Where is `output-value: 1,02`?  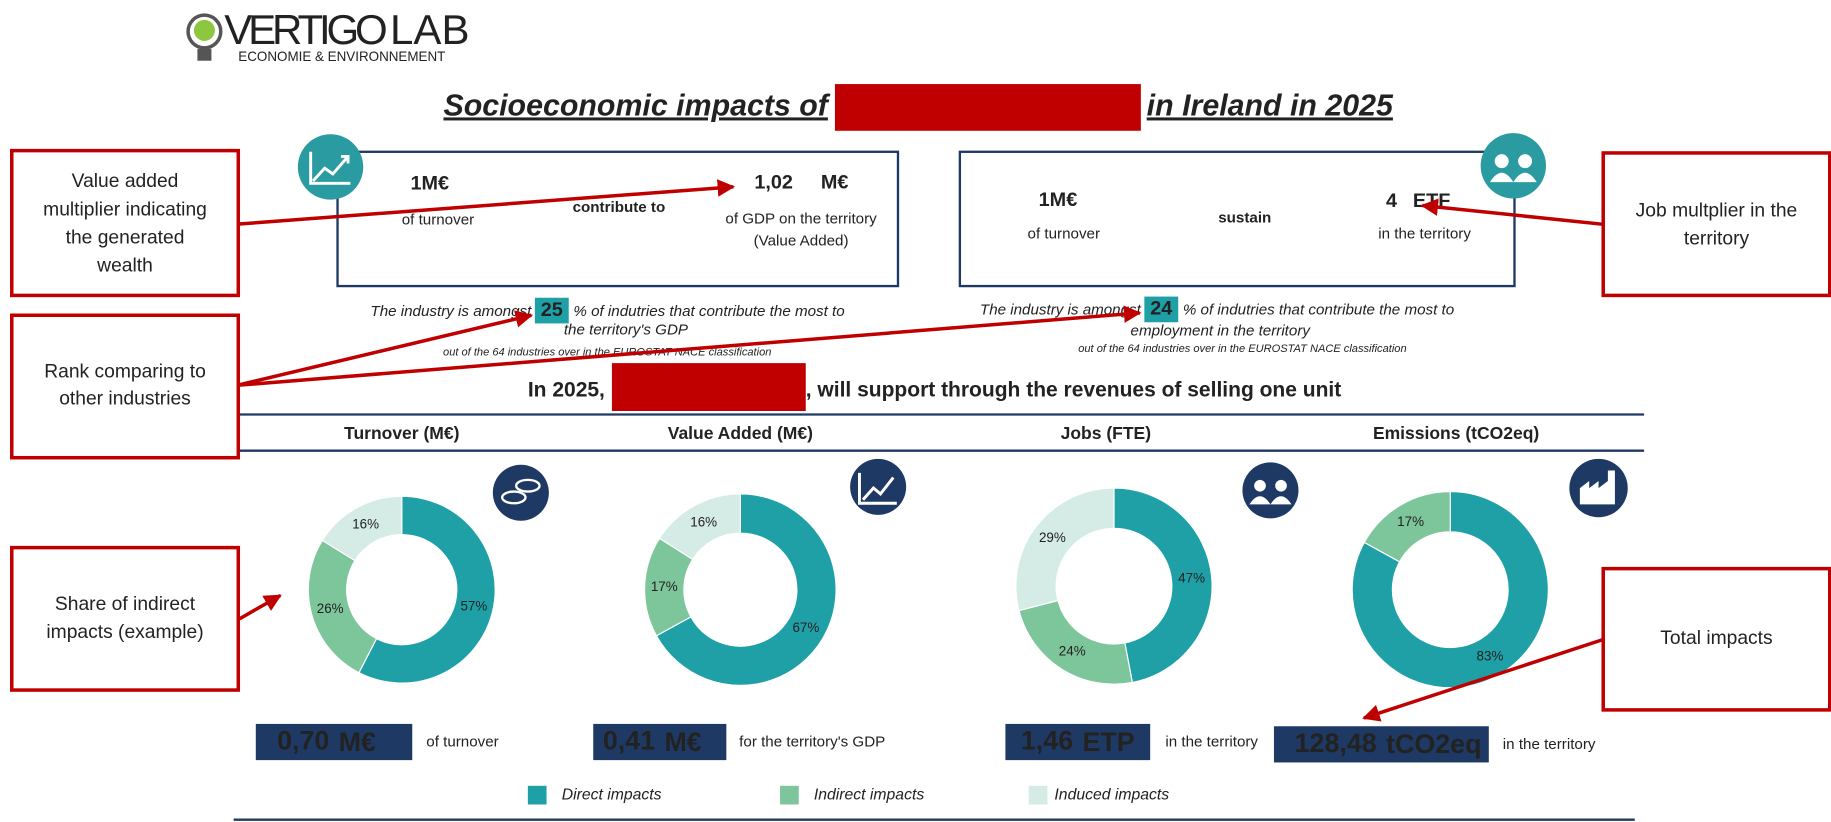
output-value: 1,02 is located at coordinates (773, 183).